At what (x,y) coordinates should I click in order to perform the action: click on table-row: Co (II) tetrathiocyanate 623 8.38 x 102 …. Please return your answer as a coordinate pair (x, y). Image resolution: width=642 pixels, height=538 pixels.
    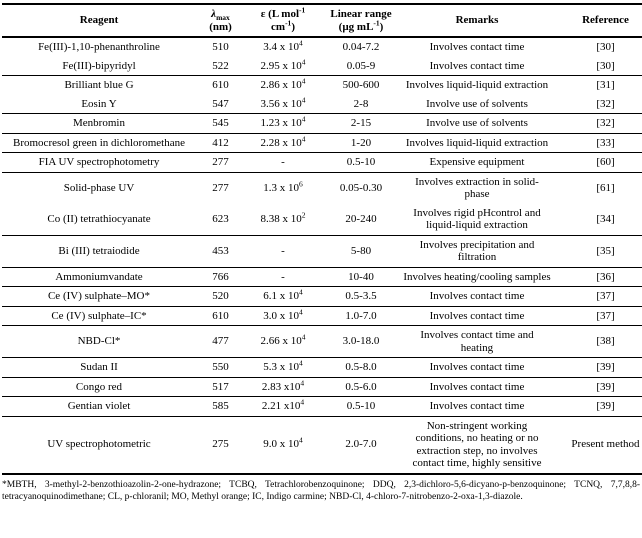
    Looking at the image, I should click on (322, 219).